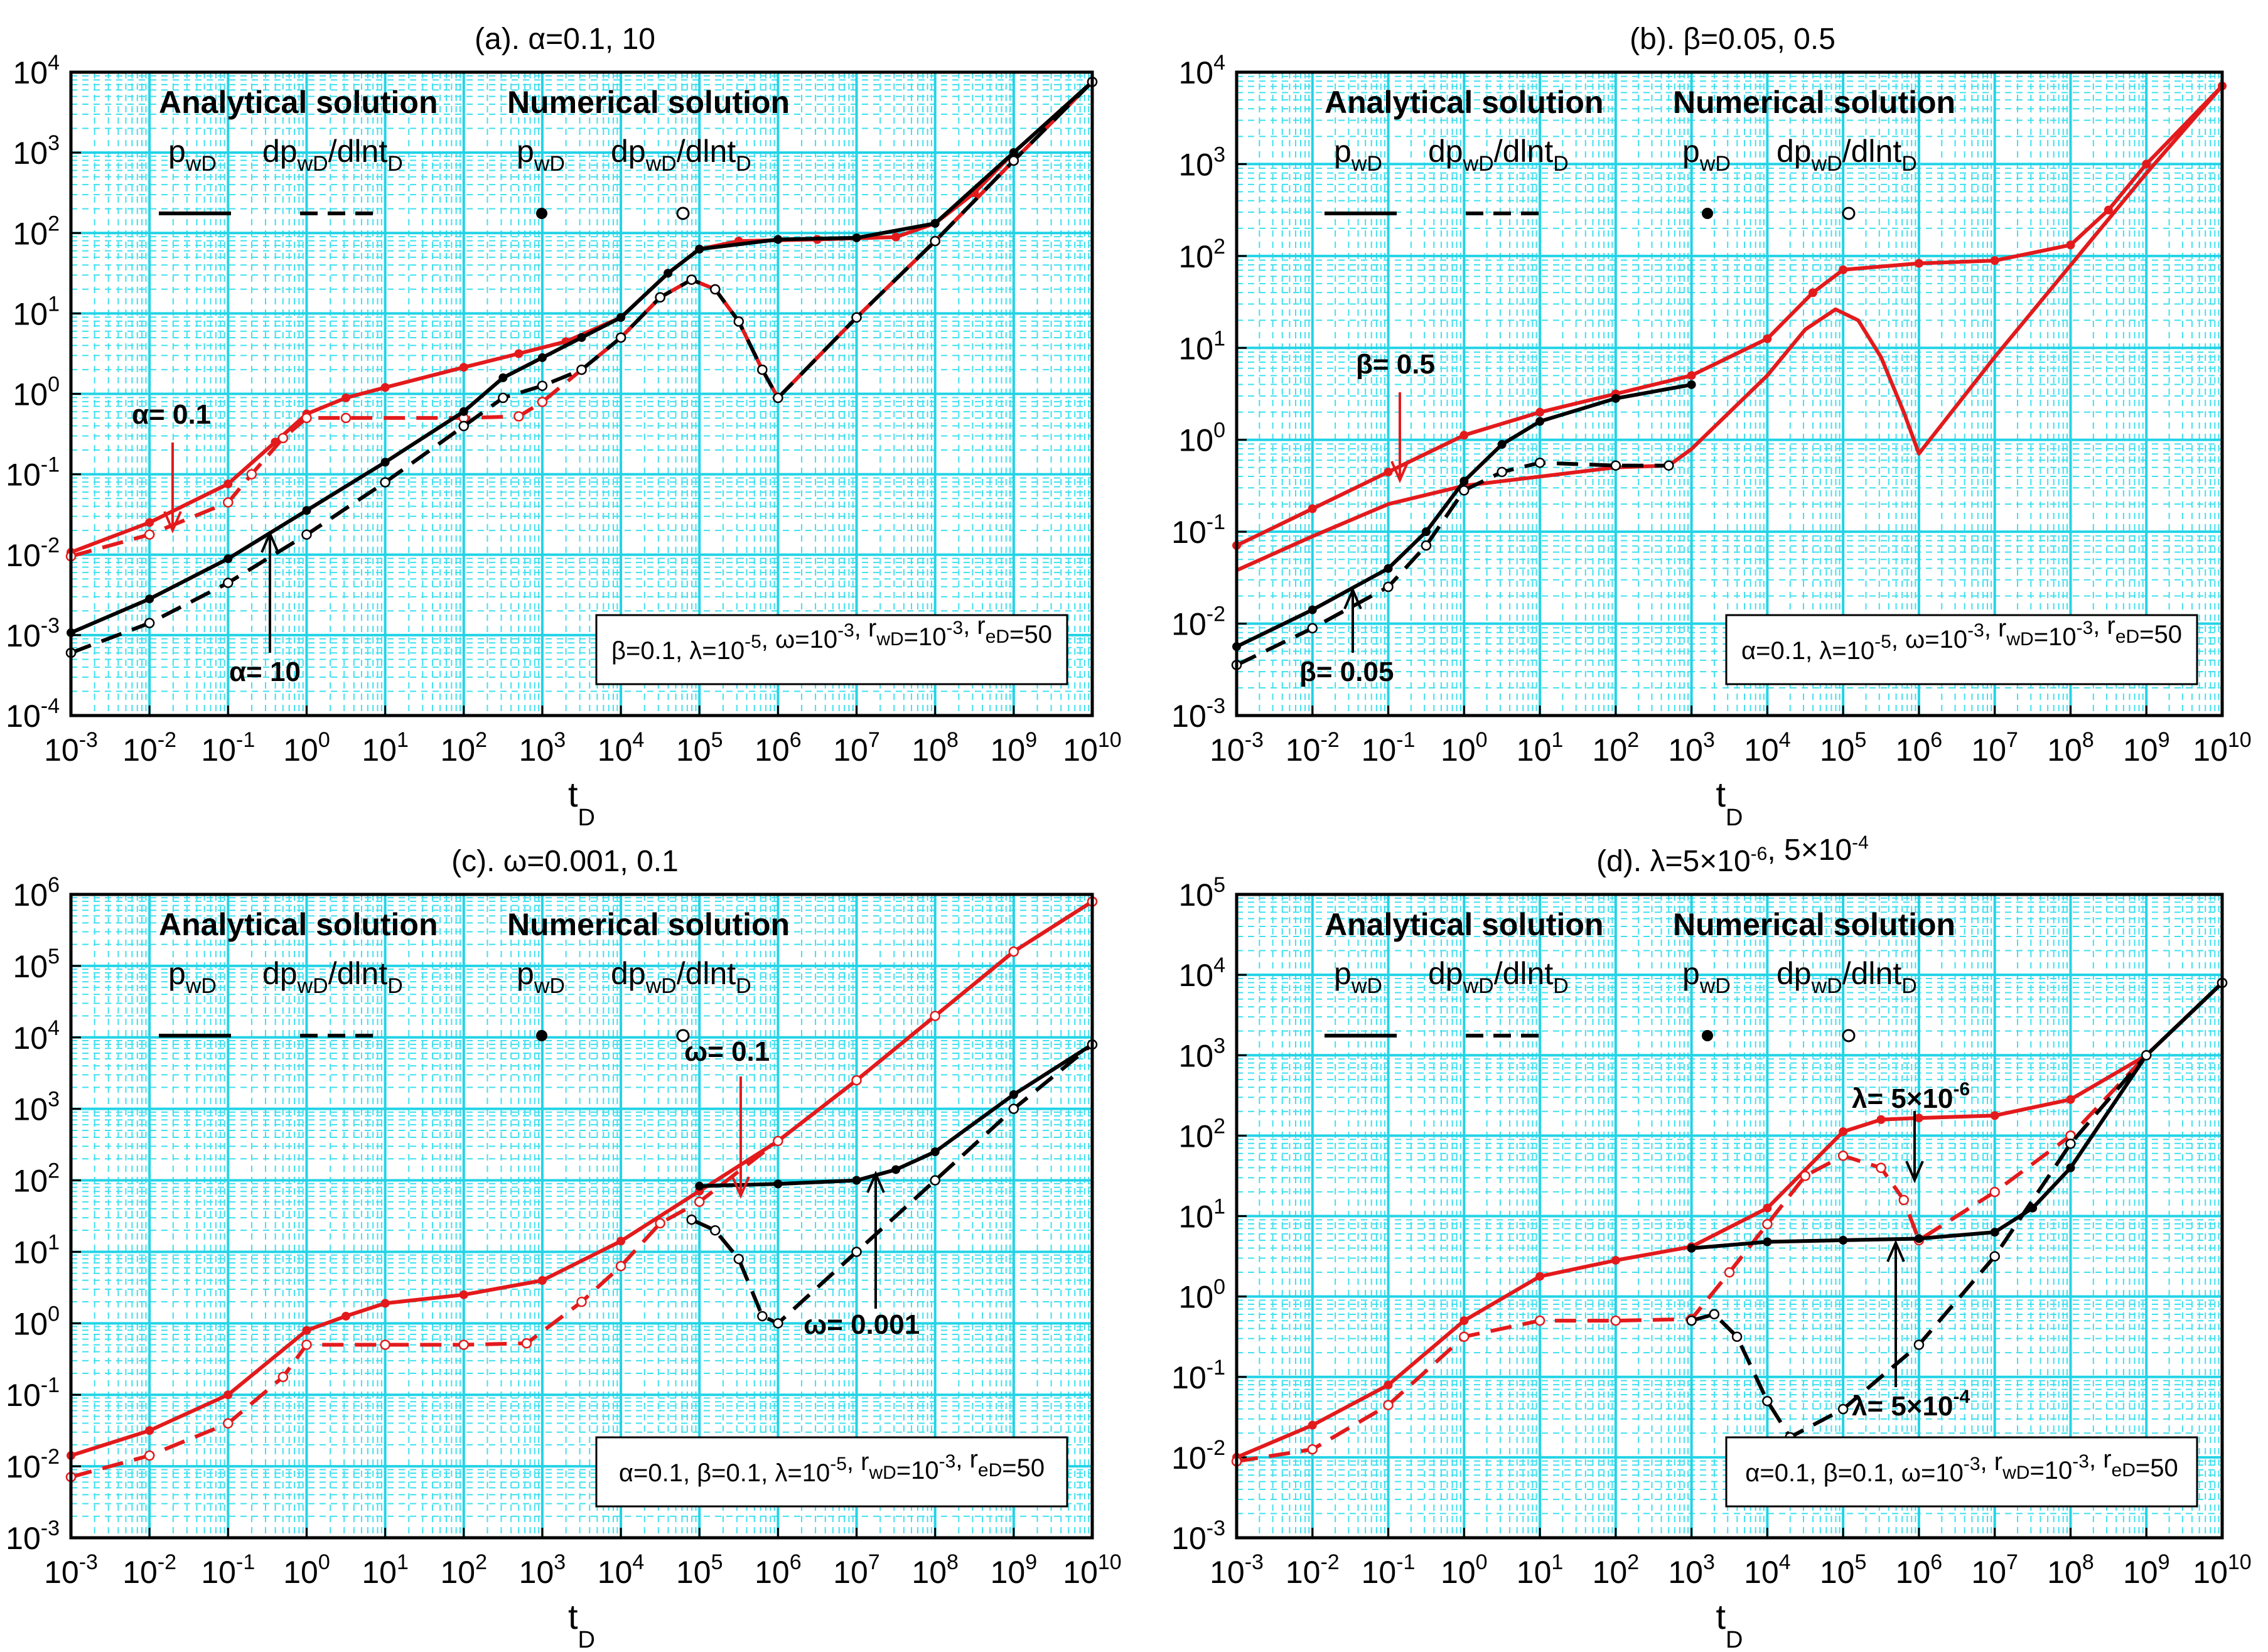 Image resolution: width=2268 pixels, height=1652 pixels. I want to click on tick-exponent: 2, so click(1219, 247).